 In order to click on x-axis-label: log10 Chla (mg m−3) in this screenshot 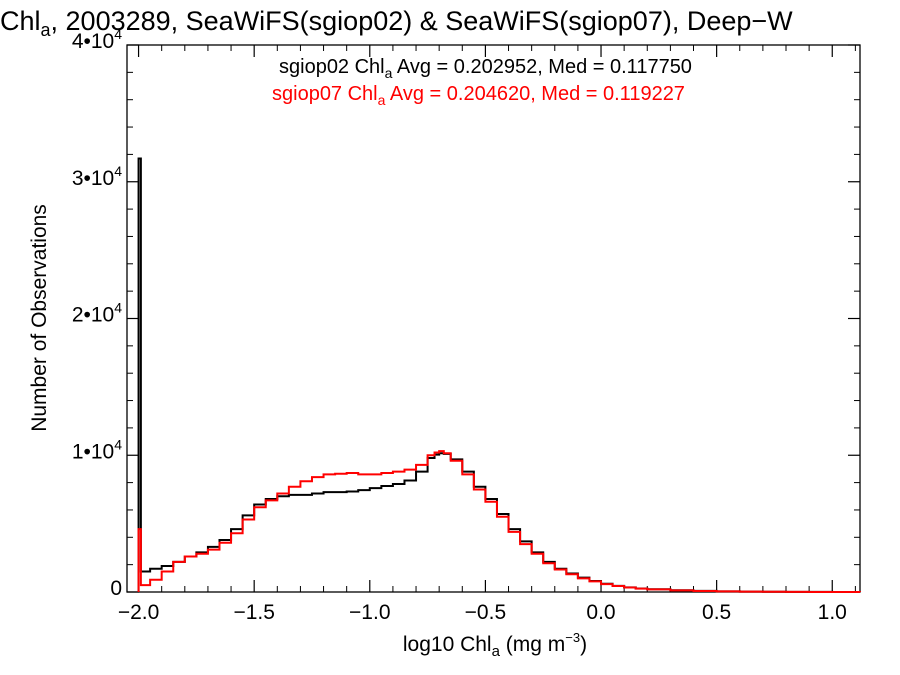, I will do `click(495, 645)`.